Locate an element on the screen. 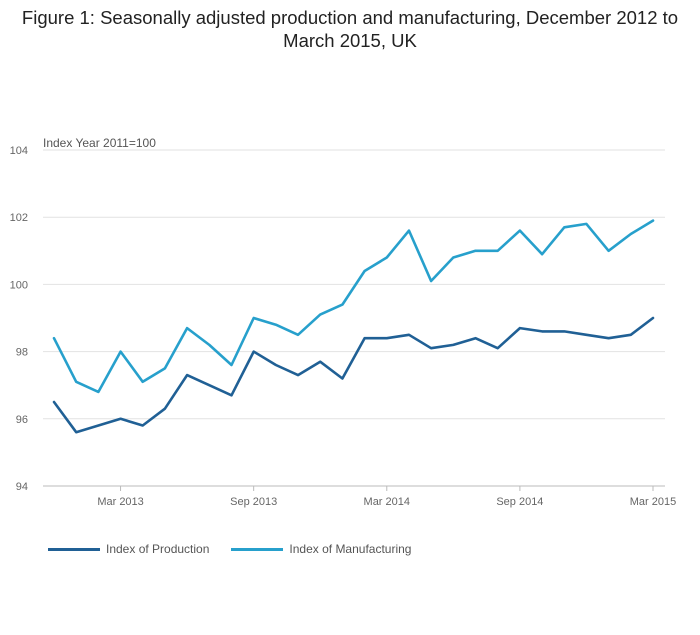  legend-item-production: Index of Production is located at coordinates (128, 549).